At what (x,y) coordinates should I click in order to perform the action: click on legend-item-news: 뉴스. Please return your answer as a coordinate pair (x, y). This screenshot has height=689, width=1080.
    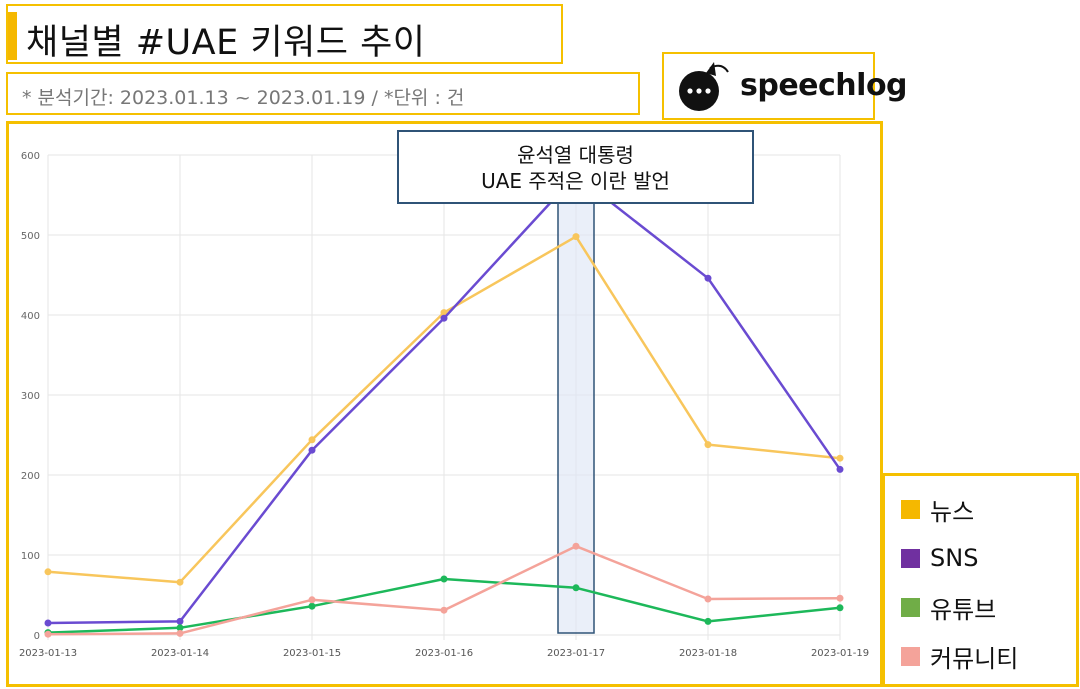
    Looking at the image, I should click on (937, 510).